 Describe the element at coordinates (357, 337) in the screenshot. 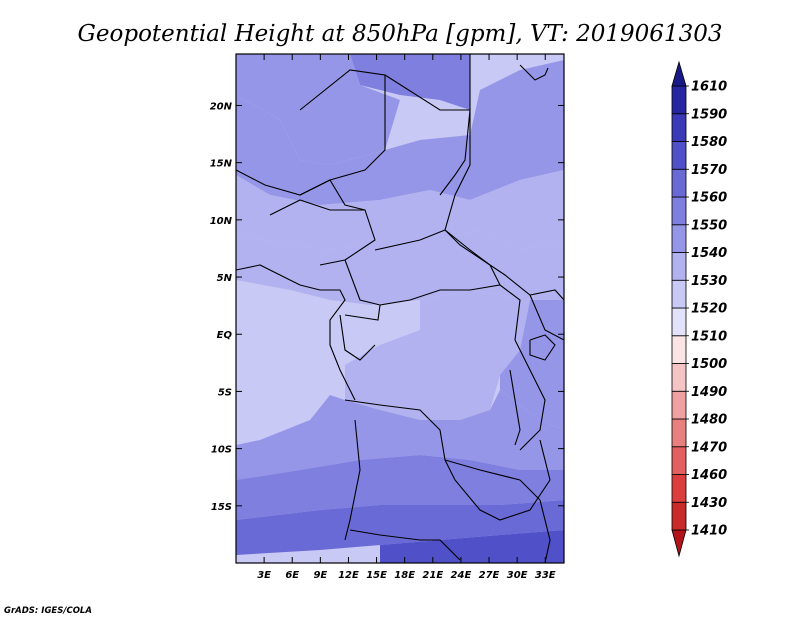

I see `border-gabon-congo` at that location.